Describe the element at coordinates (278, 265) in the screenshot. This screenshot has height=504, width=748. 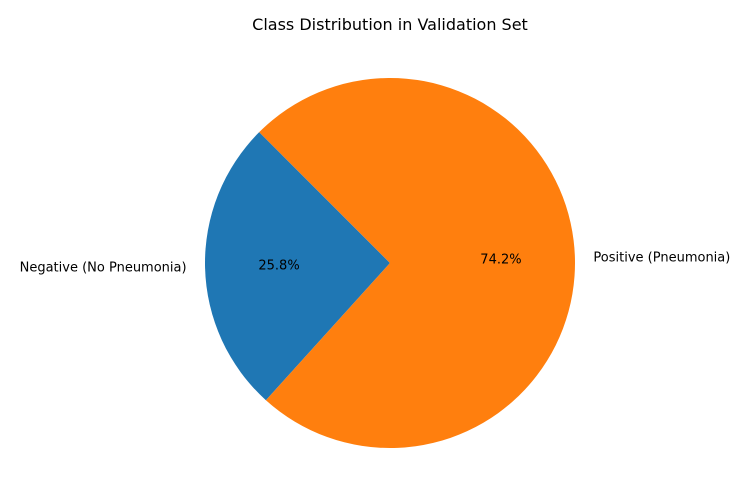
I see `pie-pct-label-0: 25.8%` at that location.